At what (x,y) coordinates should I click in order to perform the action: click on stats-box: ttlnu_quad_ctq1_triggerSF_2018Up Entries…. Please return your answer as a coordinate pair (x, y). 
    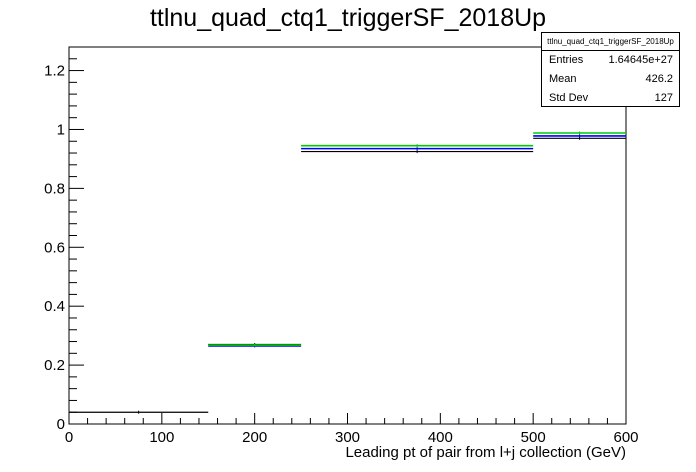
    Looking at the image, I should click on (610, 69).